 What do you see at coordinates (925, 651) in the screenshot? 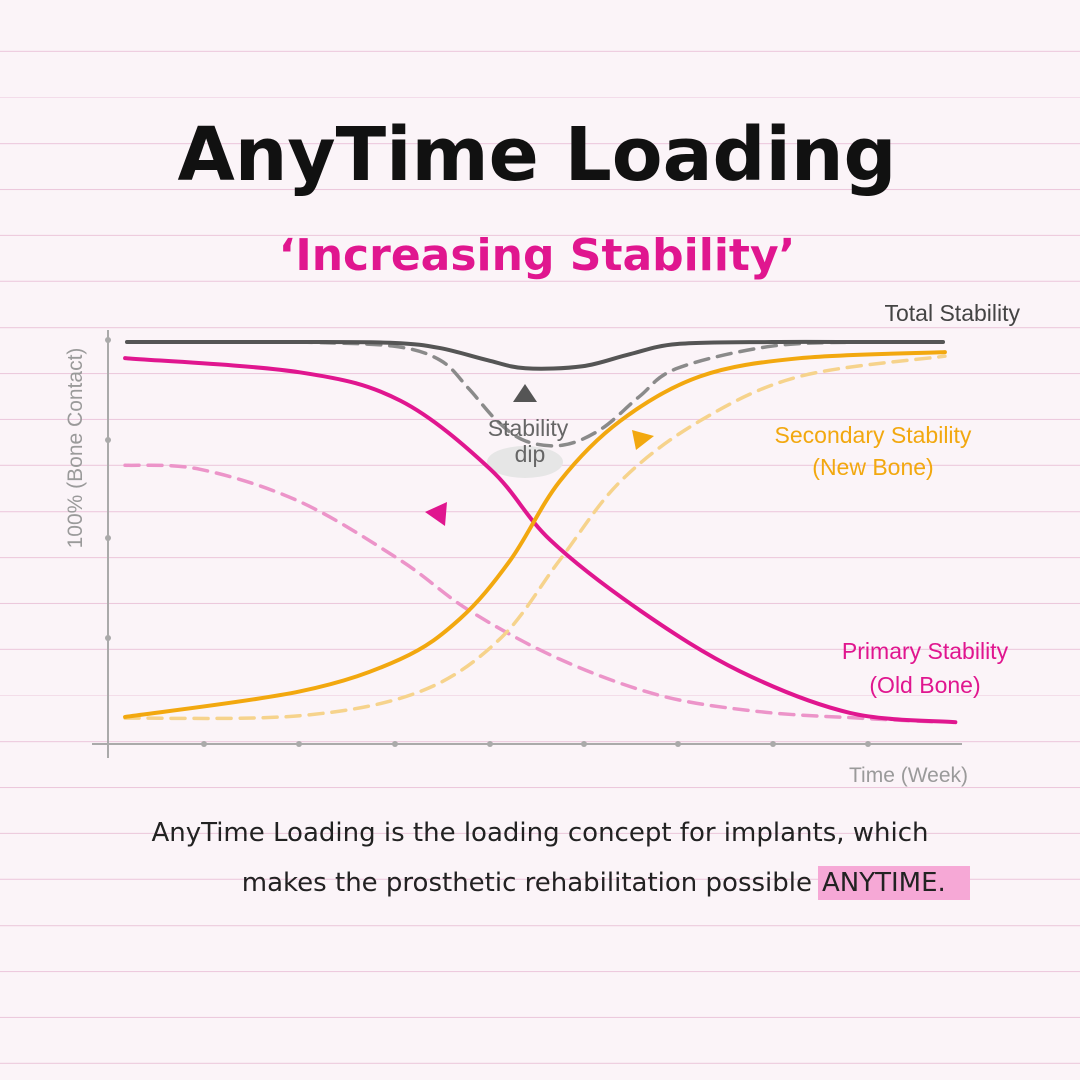
I see `series-label: Primary Stability` at bounding box center [925, 651].